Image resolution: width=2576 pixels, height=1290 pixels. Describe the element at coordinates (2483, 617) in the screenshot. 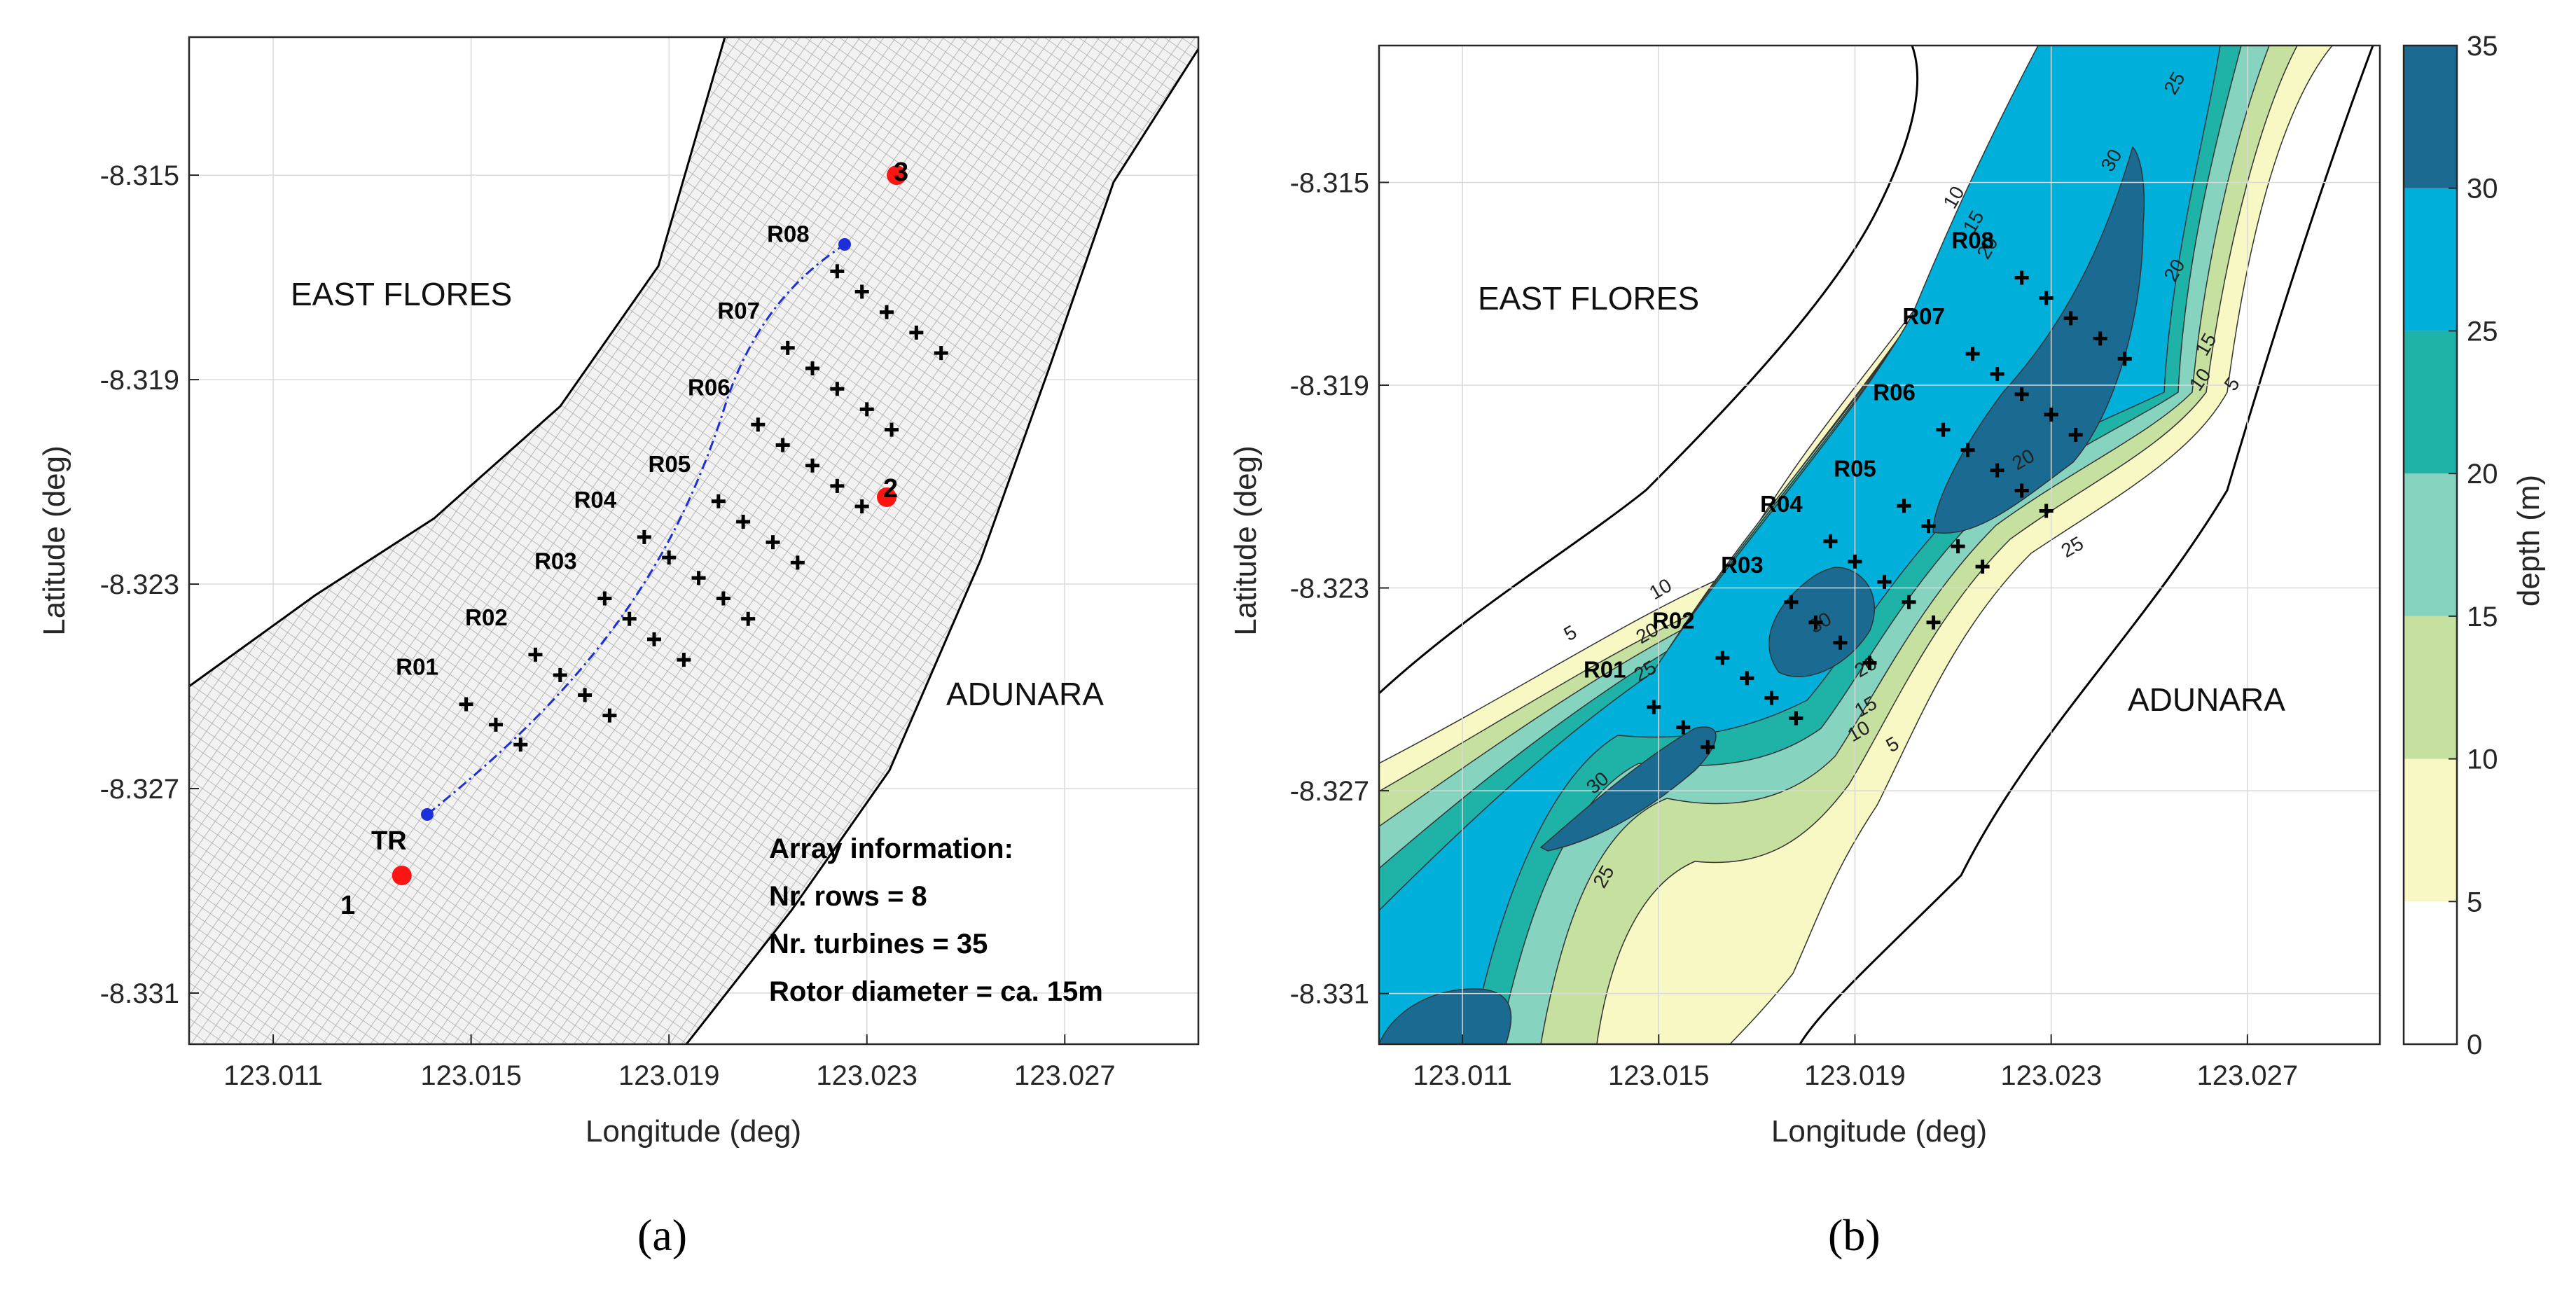

I see `colorbar-tick-label: 15` at that location.